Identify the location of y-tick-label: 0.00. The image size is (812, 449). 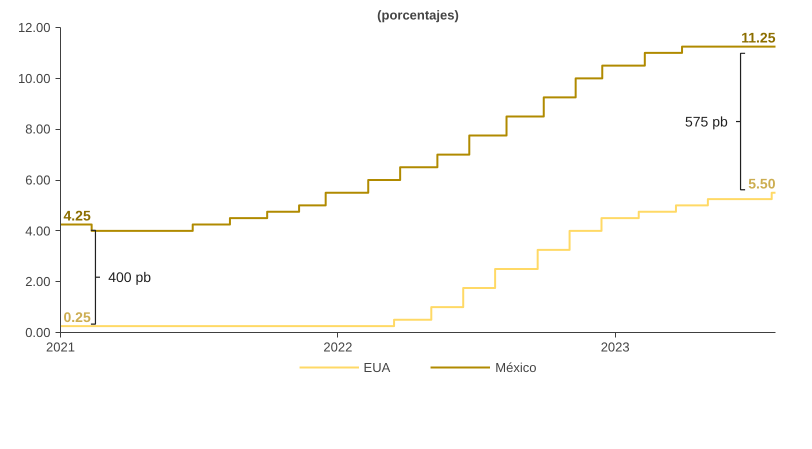
(38, 332).